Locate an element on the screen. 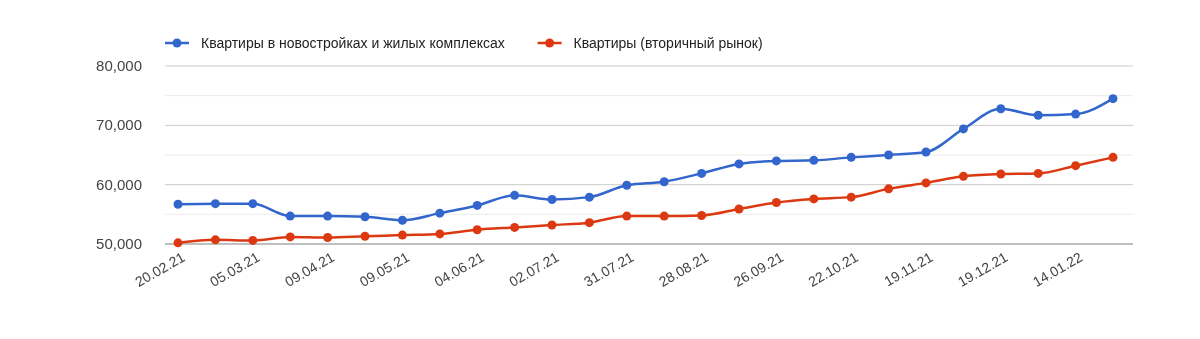 The image size is (1200, 339). legend-label: Квартиры (вторичный рынок) is located at coordinates (668, 43).